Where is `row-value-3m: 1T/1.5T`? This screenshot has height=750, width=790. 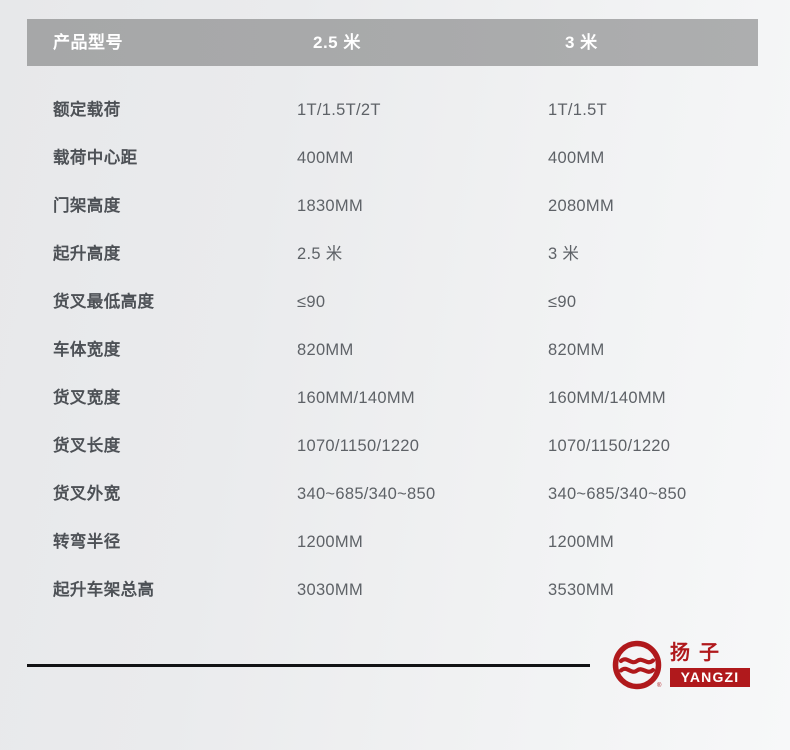 row-value-3m: 1T/1.5T is located at coordinates (577, 110).